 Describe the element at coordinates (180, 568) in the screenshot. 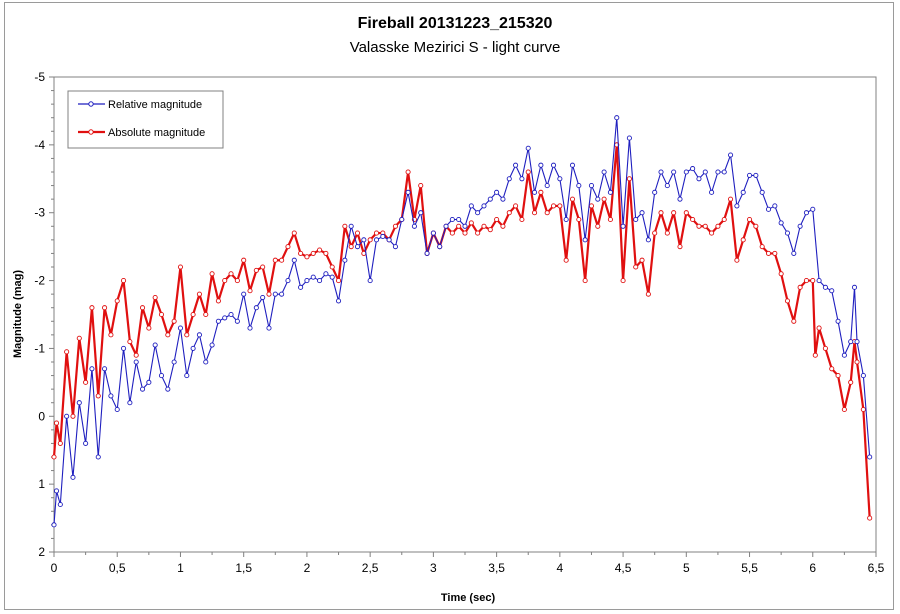

I see `x-tick-label: 1` at that location.